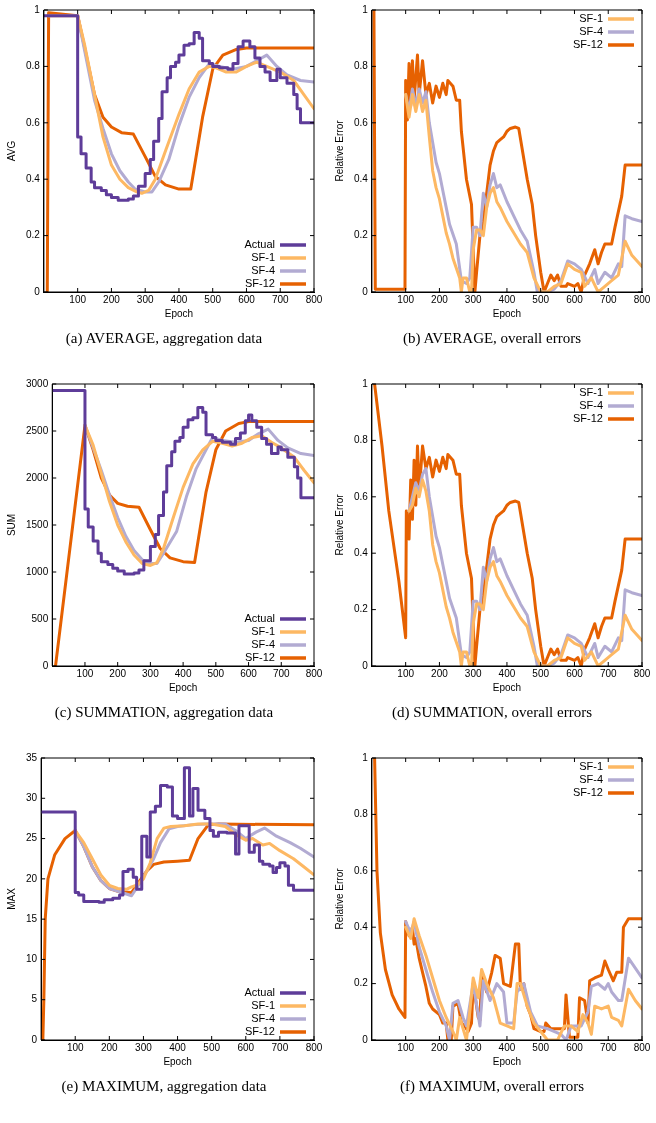 This screenshot has height=1123, width=656. What do you see at coordinates (37, 430) in the screenshot?
I see `y-tick-label: 2500` at bounding box center [37, 430].